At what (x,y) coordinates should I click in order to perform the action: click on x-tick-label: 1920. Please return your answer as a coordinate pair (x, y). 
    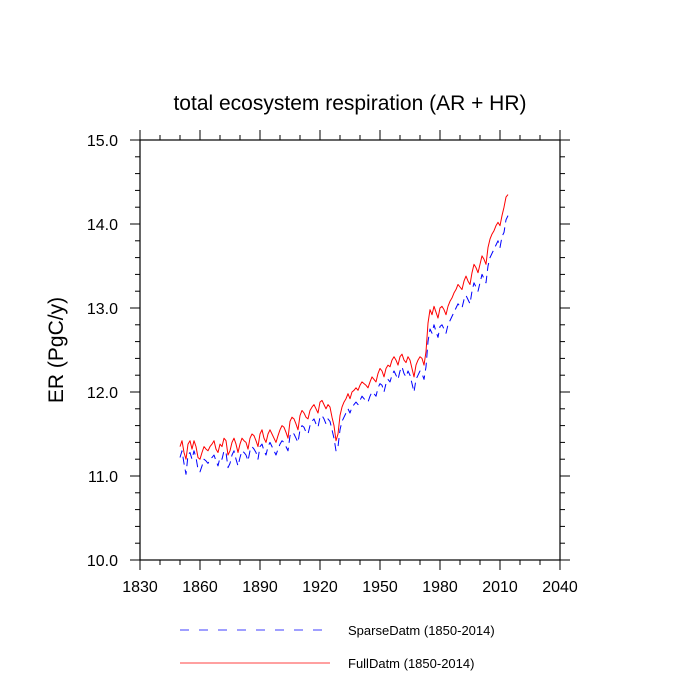
    Looking at the image, I should click on (320, 587).